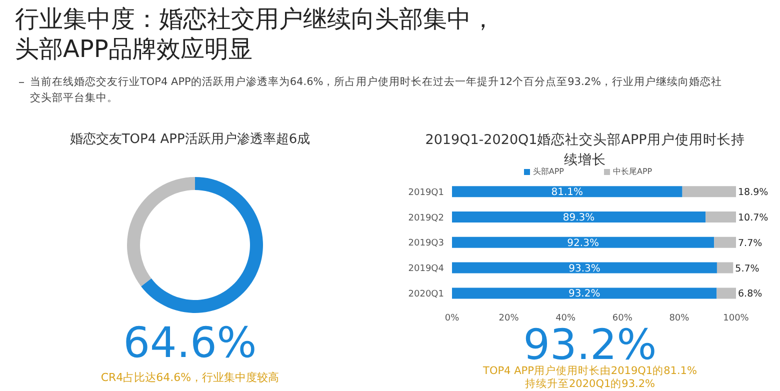 The image size is (780, 391). Describe the element at coordinates (452, 318) in the screenshot. I see `x-tick-label: 0%` at that location.